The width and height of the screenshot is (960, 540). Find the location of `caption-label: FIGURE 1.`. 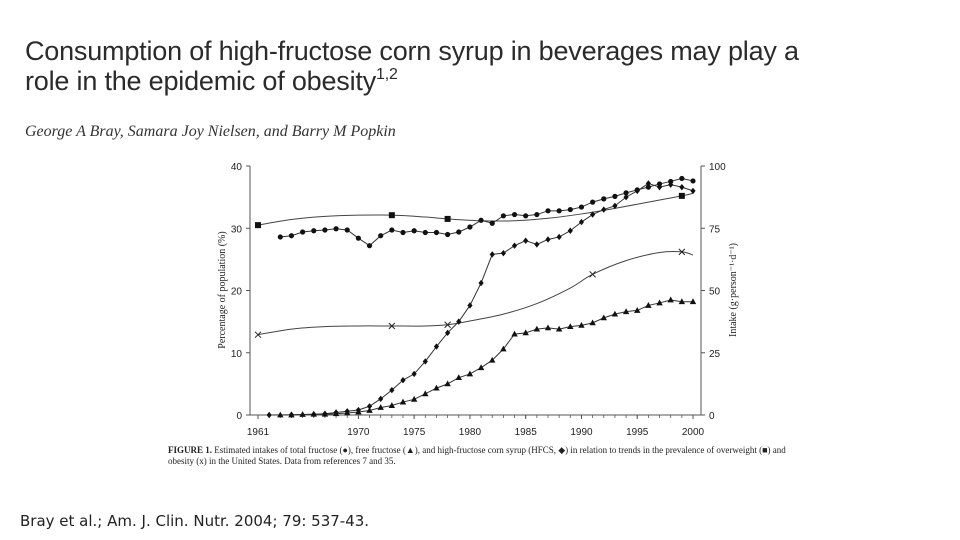

caption-label: FIGURE 1. is located at coordinates (190, 450).